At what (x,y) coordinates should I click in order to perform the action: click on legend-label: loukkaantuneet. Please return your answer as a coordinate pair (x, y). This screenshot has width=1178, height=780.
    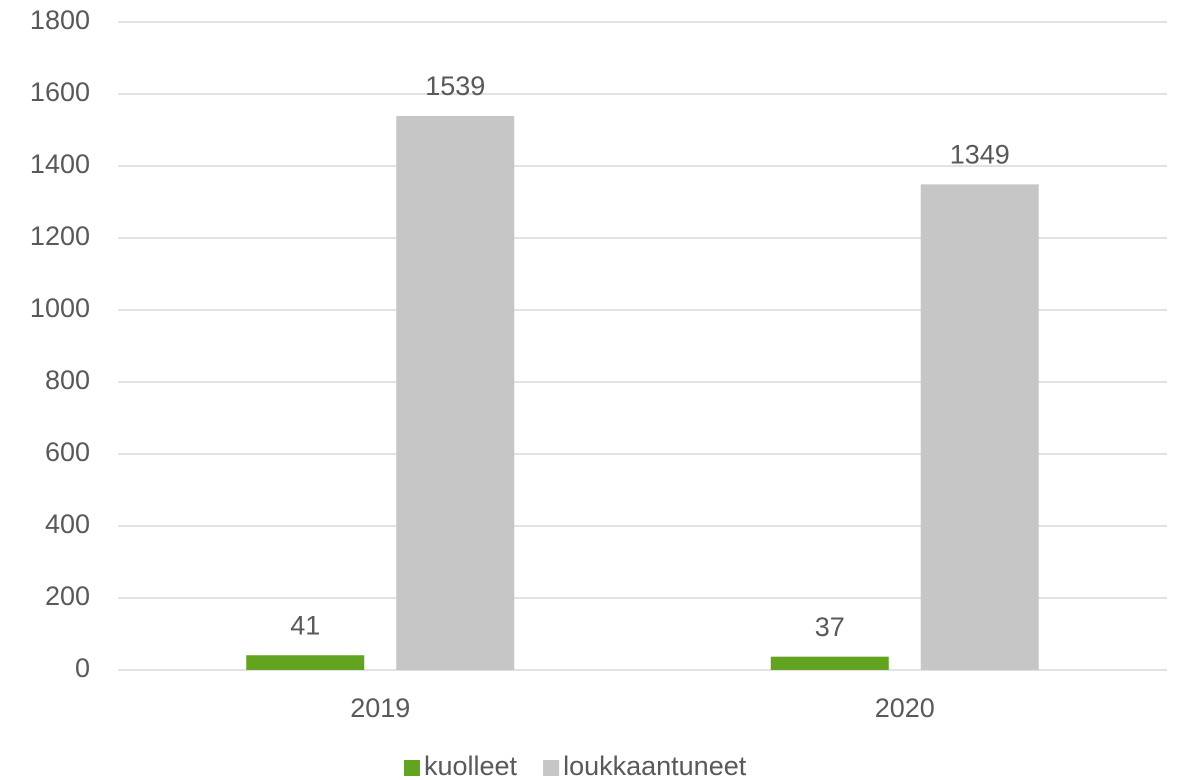
    Looking at the image, I should click on (655, 765).